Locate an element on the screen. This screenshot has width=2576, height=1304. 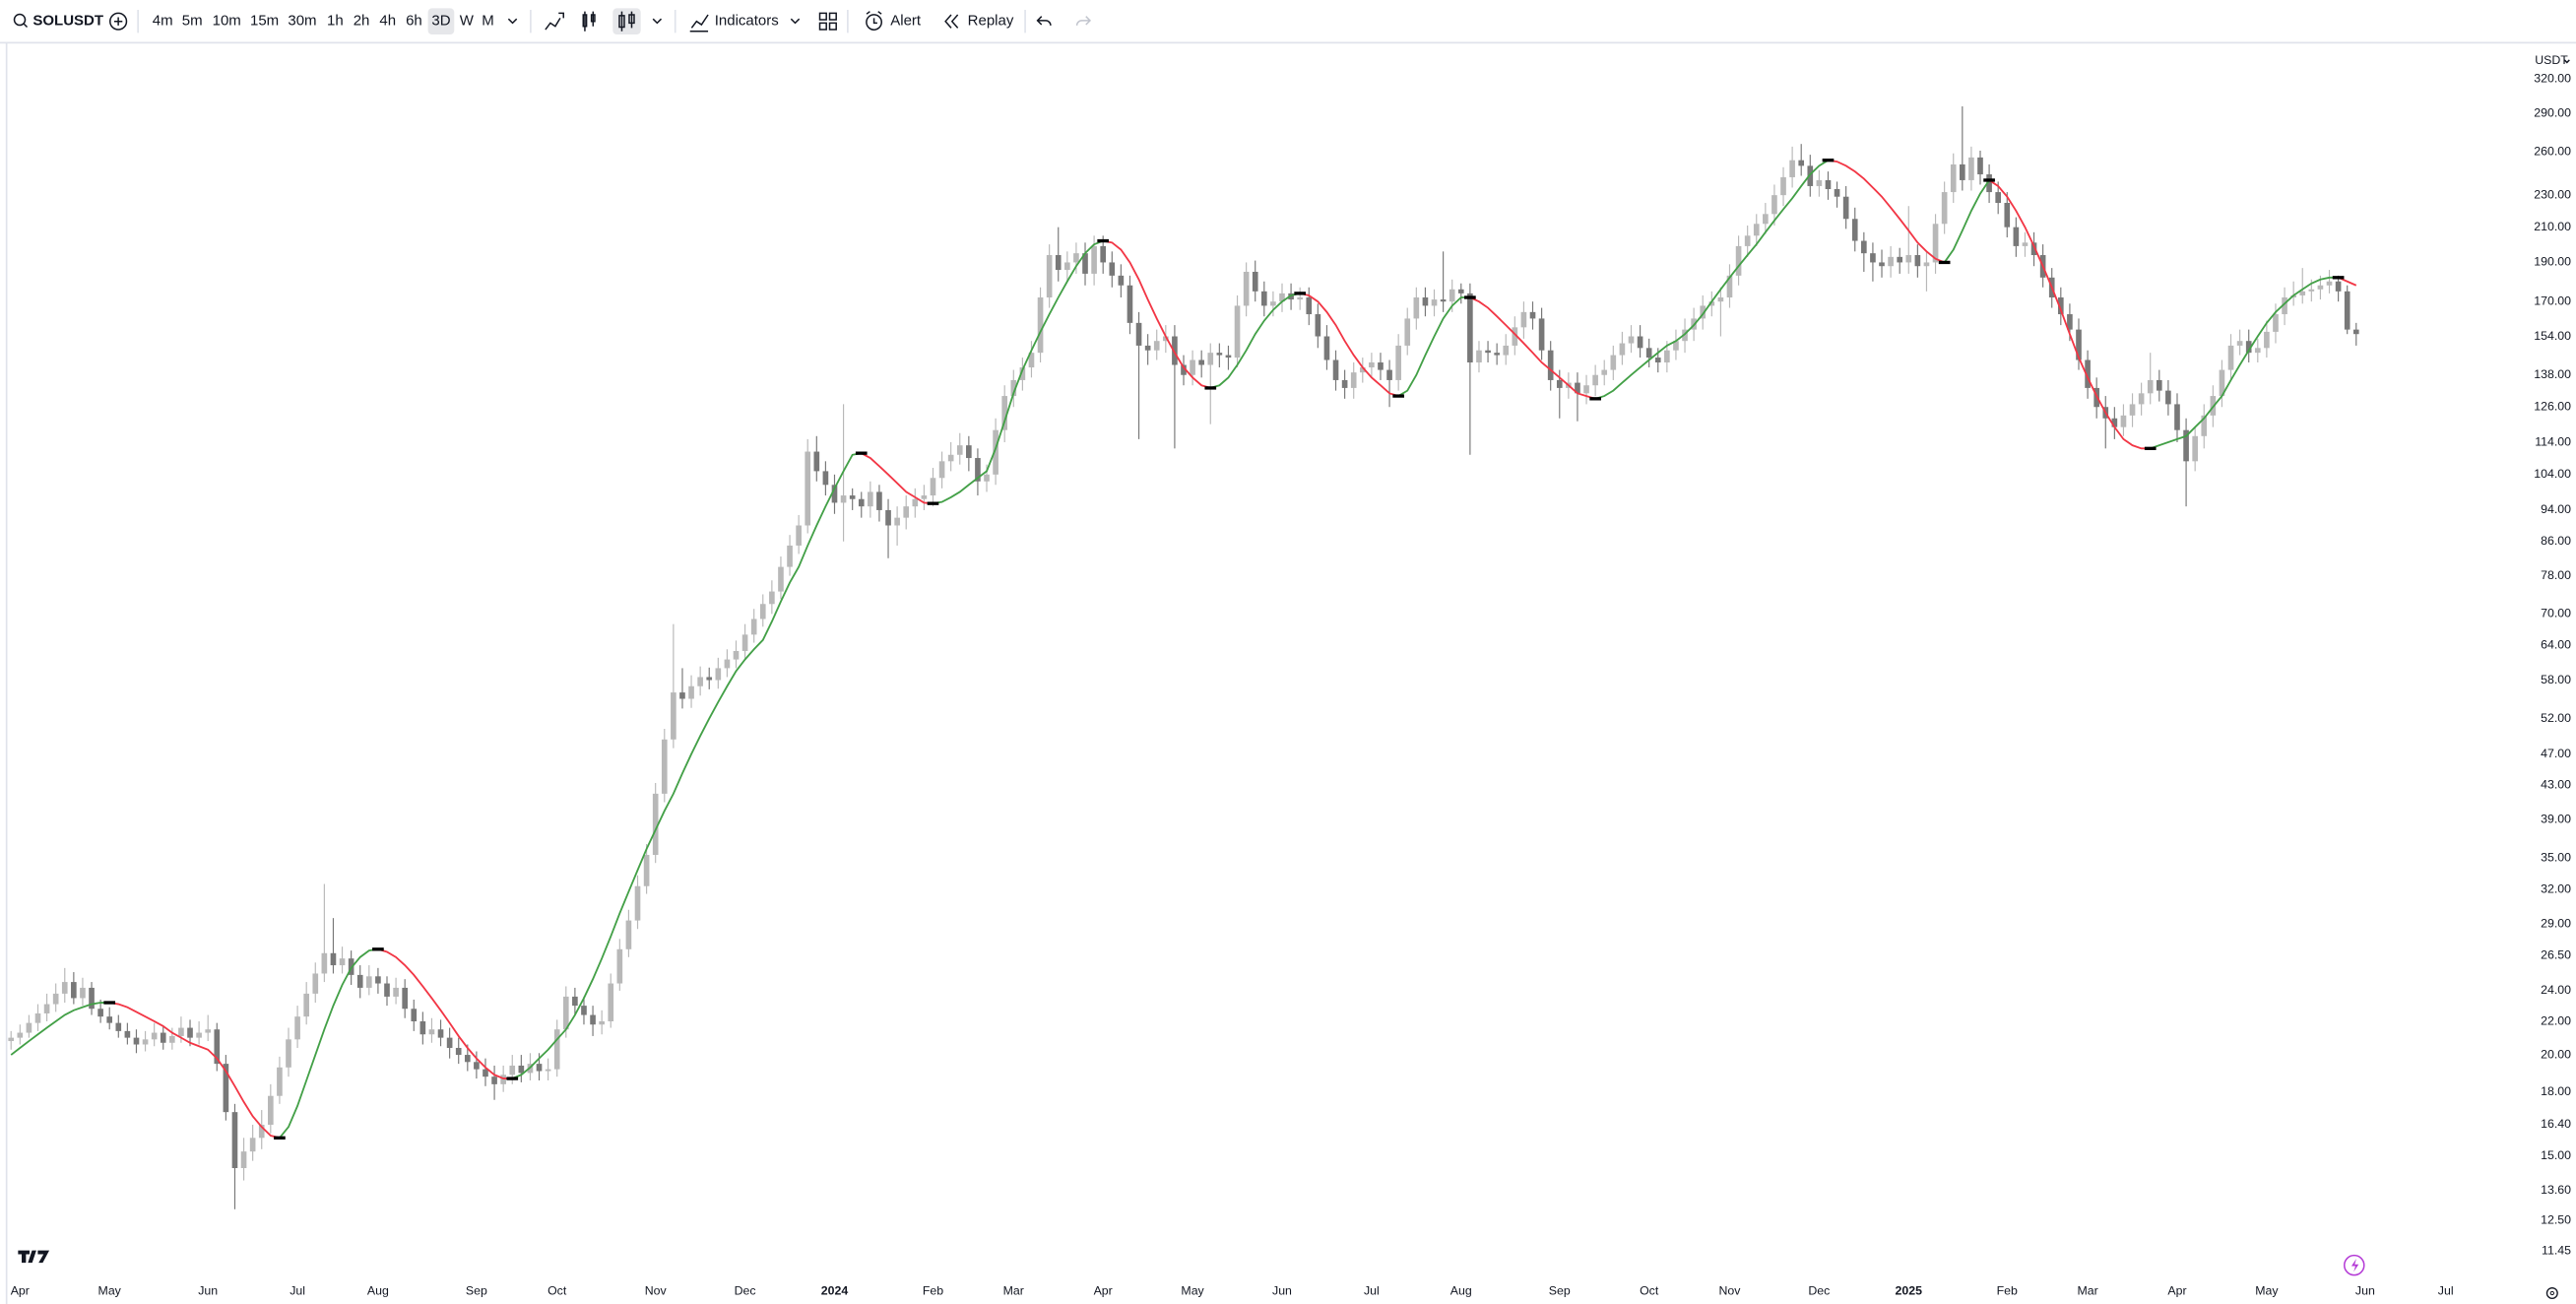
search-icon is located at coordinates (20, 20).